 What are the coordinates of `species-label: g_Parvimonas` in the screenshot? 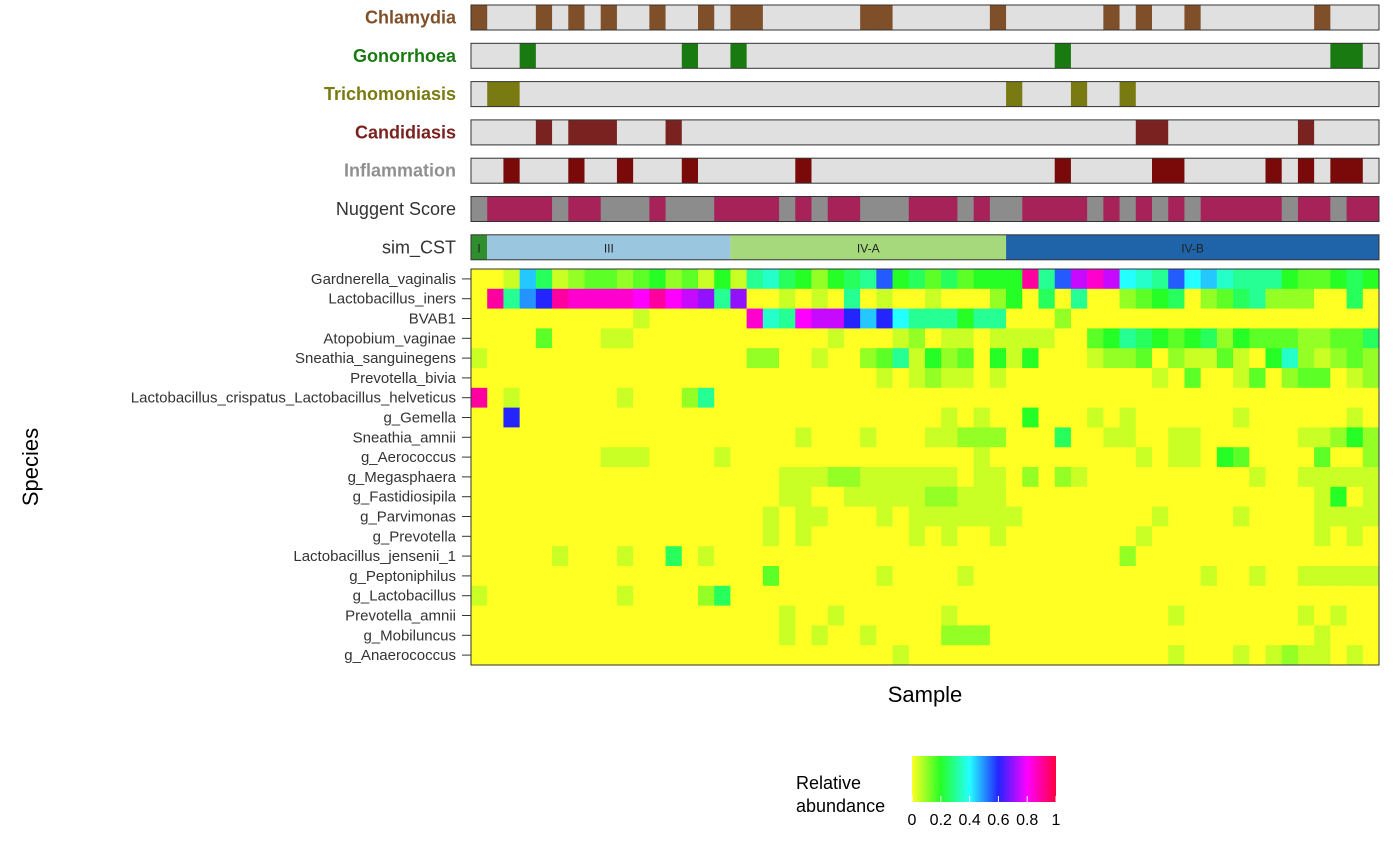 It's located at (408, 517).